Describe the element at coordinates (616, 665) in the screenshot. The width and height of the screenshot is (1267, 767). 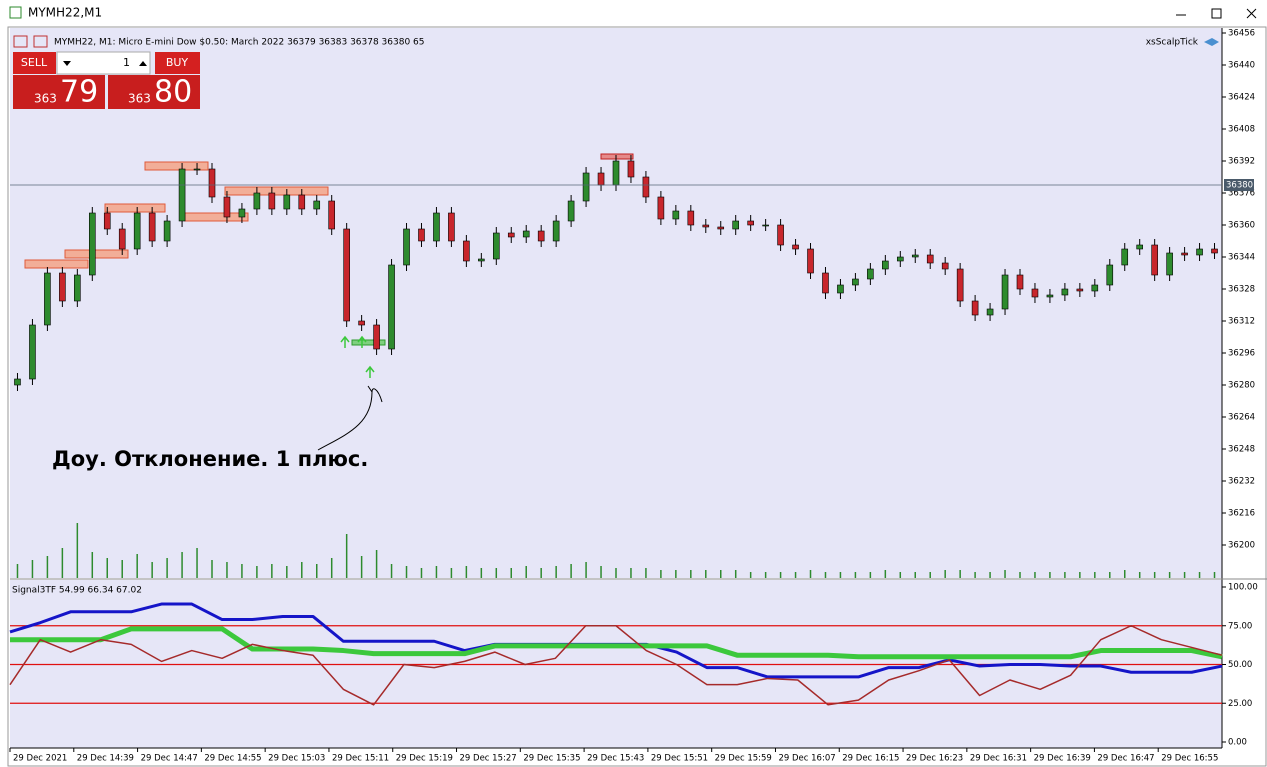
I see `indicator-line` at that location.